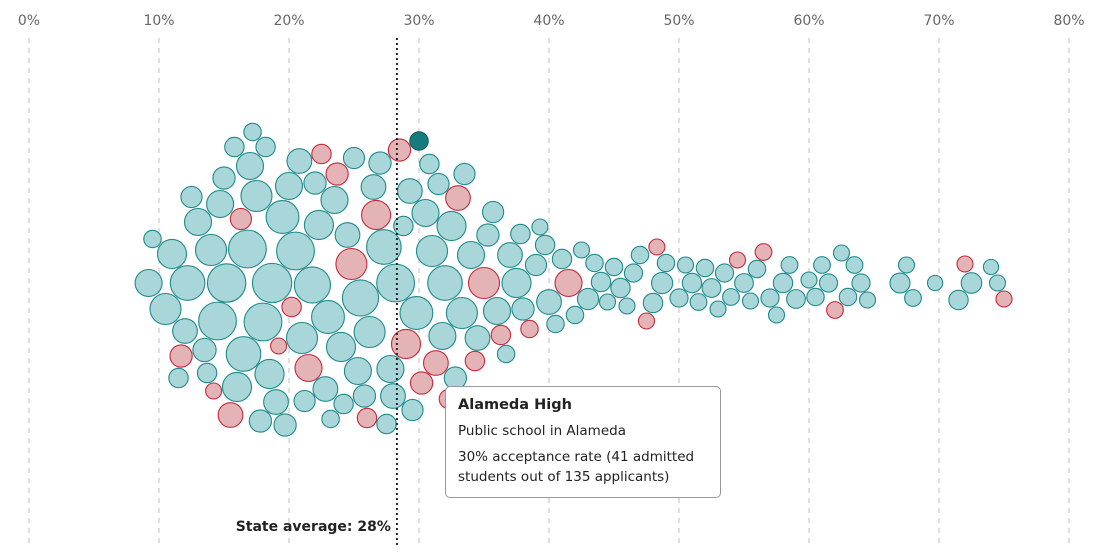 This screenshot has width=1110, height=555. I want to click on highlighted-school-bubble, so click(419, 141).